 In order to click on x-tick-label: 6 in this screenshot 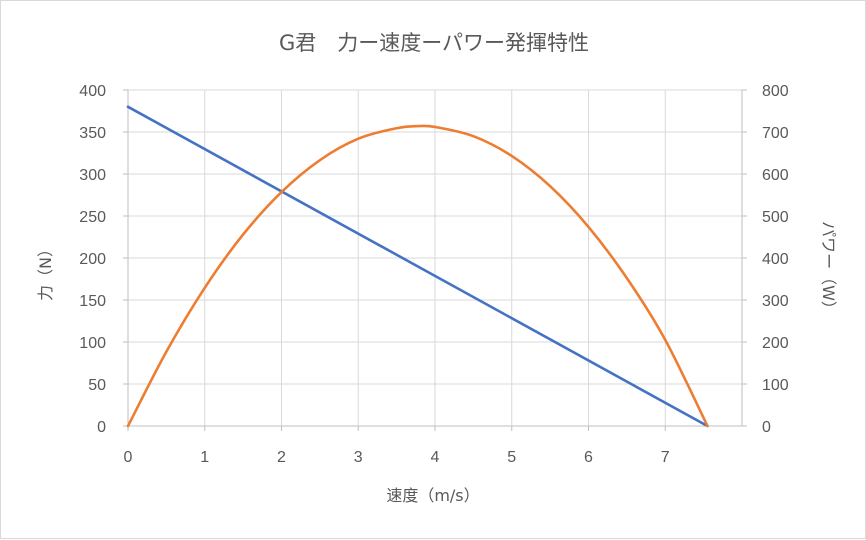, I will do `click(588, 457)`.